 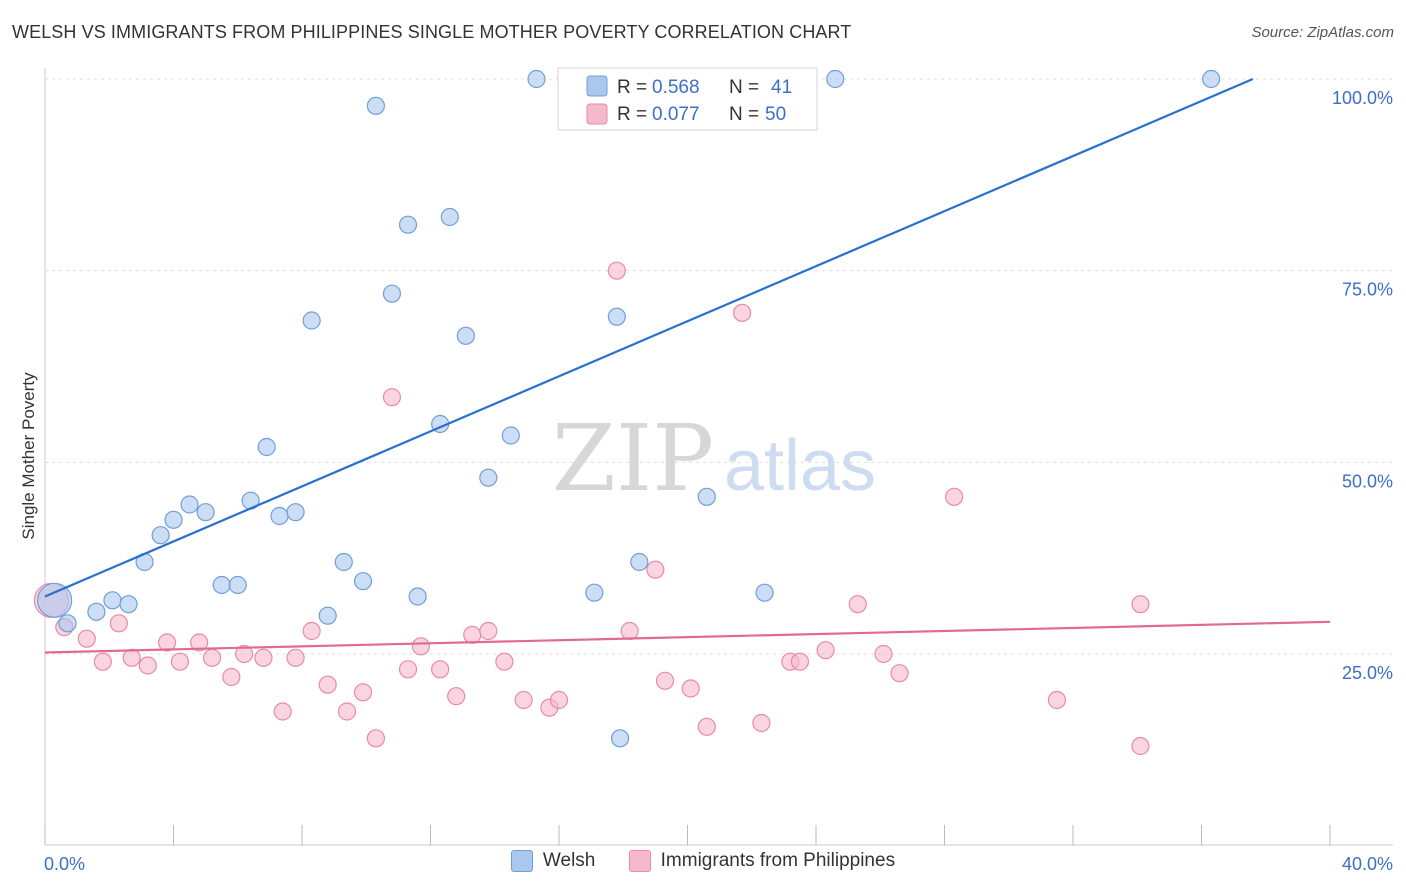 What do you see at coordinates (597, 114) in the screenshot?
I see `legend-swatch-phil` at bounding box center [597, 114].